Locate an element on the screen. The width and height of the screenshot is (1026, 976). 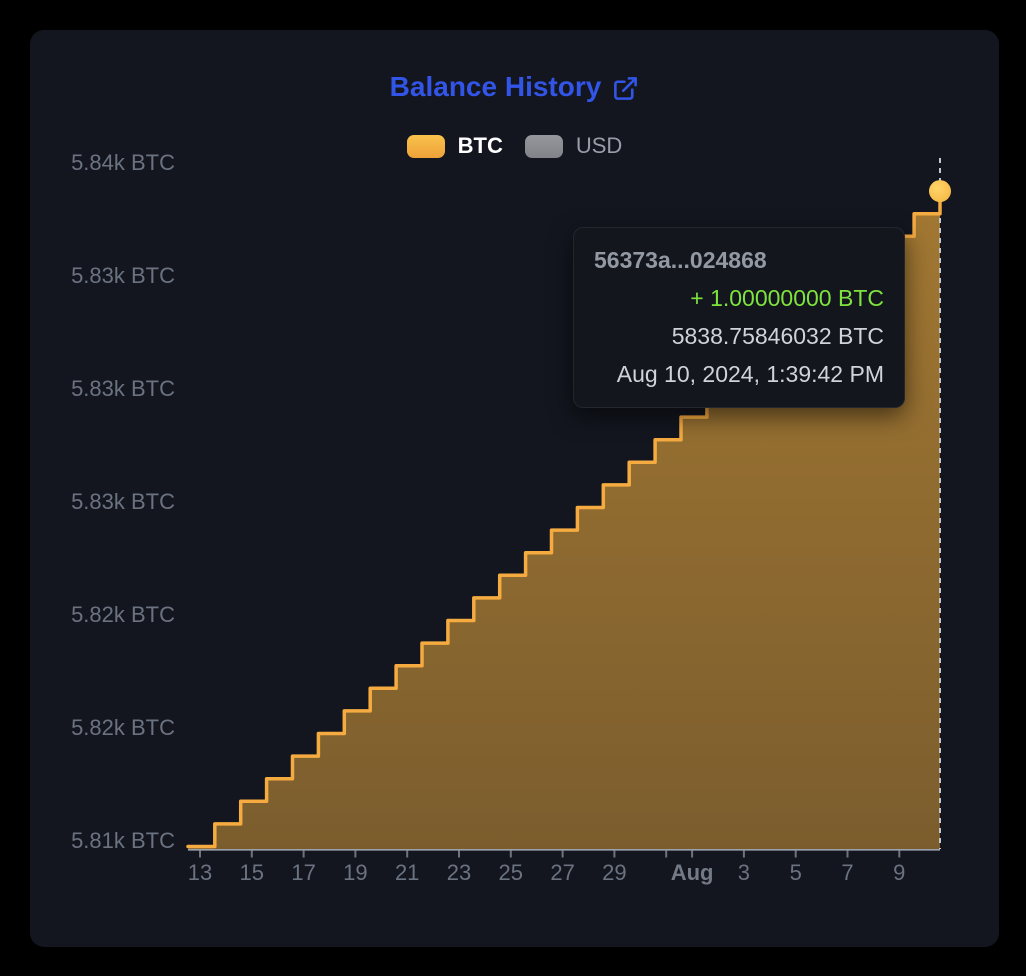
external-link-icon is located at coordinates (626, 88).